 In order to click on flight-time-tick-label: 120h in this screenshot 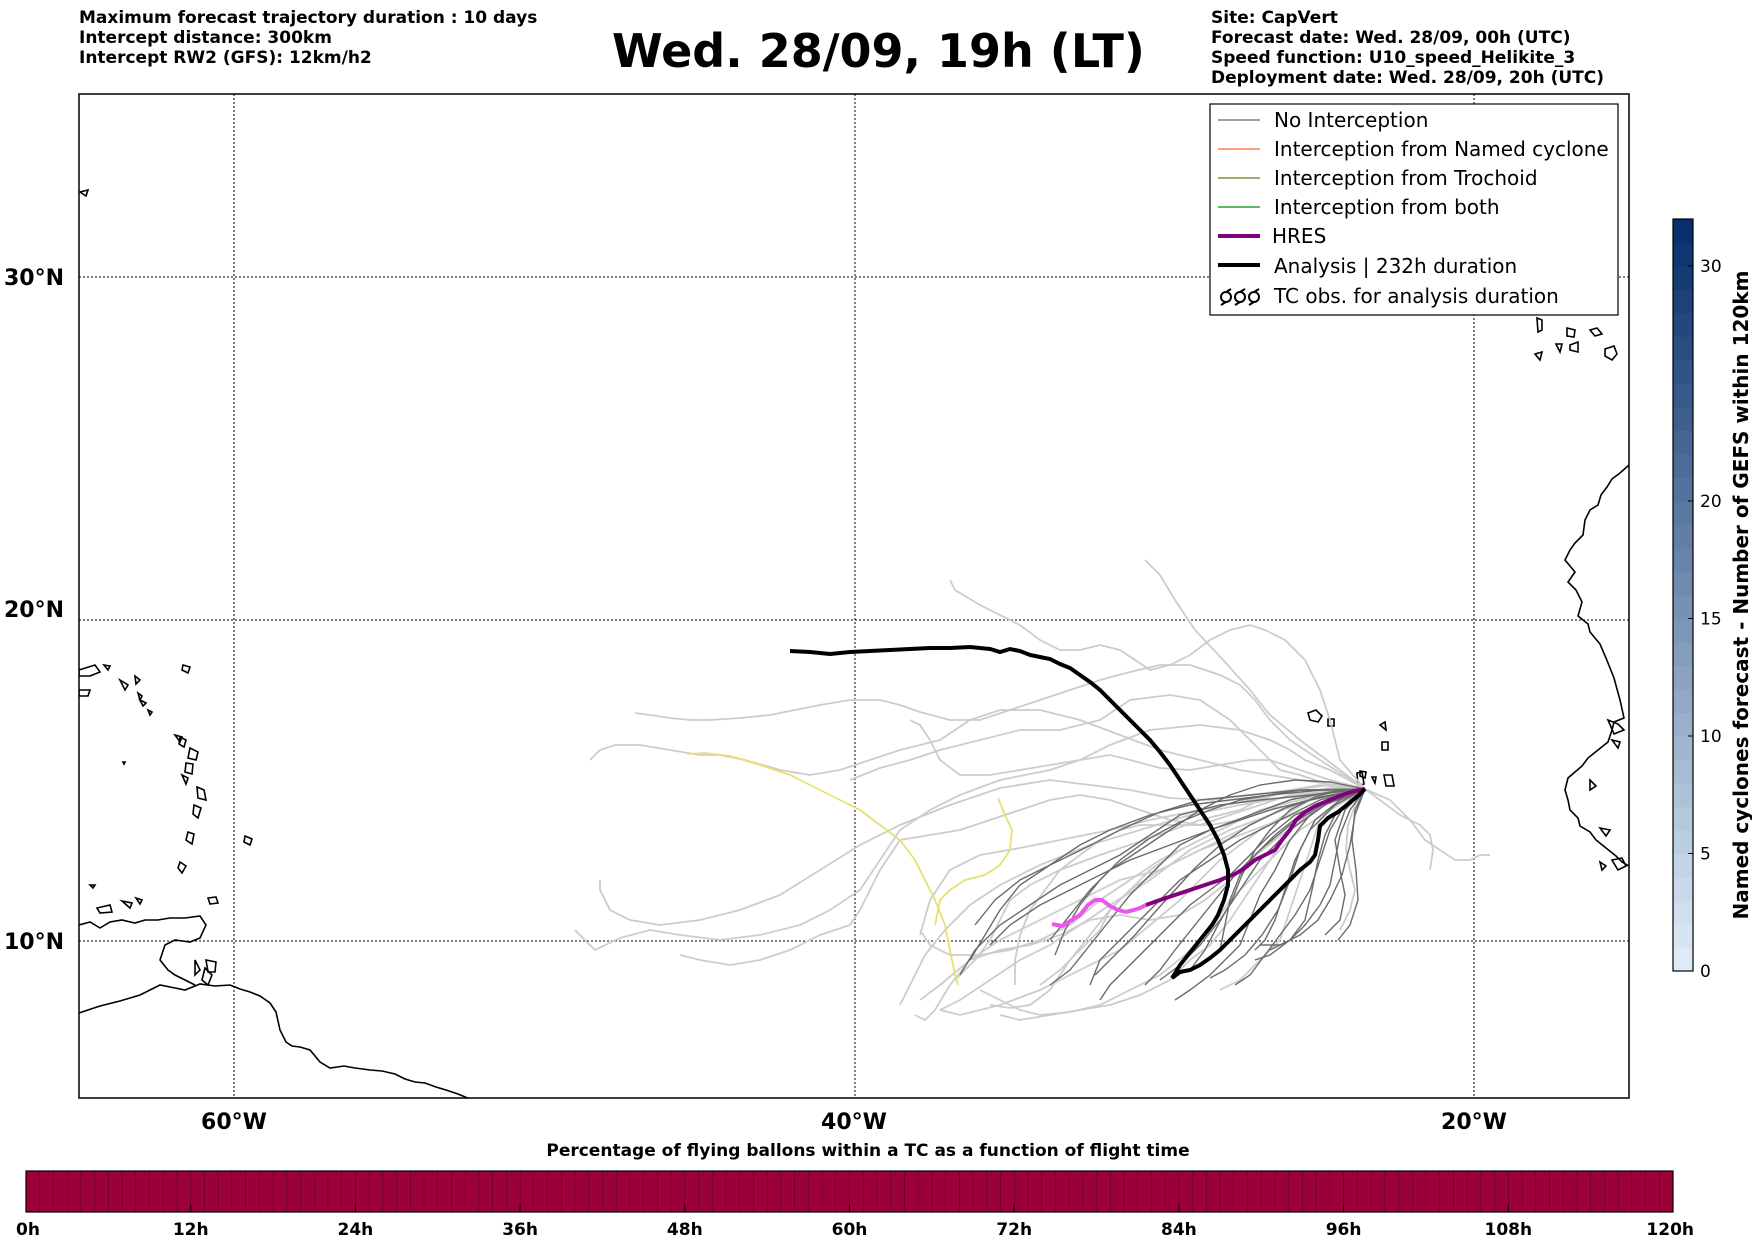, I will do `click(1670, 1230)`.